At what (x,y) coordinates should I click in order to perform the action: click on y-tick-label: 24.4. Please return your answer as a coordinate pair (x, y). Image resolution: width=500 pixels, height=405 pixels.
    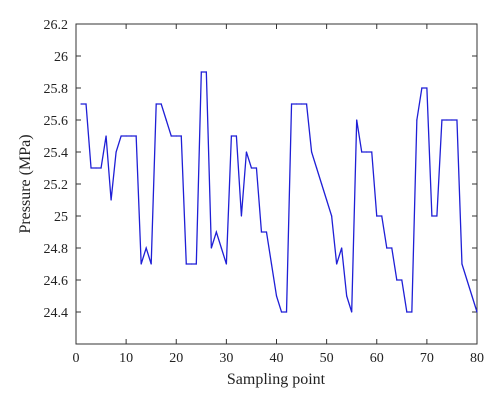
    Looking at the image, I should click on (56, 313).